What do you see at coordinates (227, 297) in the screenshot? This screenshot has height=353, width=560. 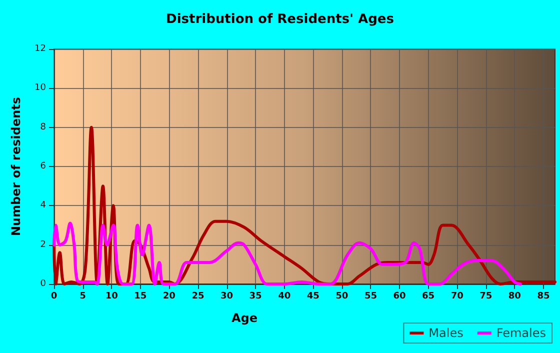 I see `x-tick-label: 30` at bounding box center [227, 297].